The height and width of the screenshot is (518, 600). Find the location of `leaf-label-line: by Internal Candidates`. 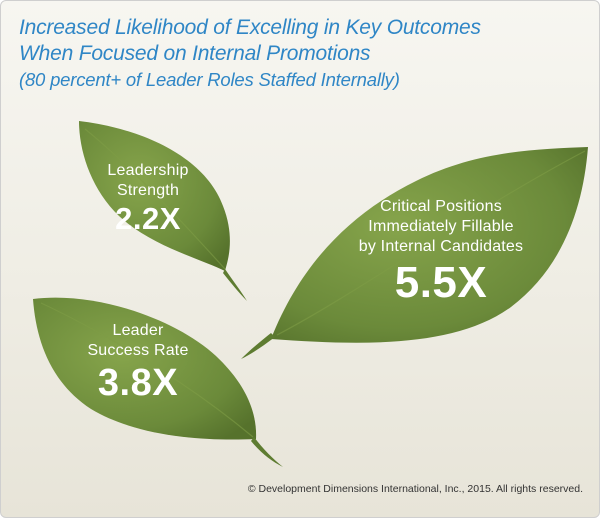

leaf-label-line: by Internal Candidates is located at coordinates (441, 246).